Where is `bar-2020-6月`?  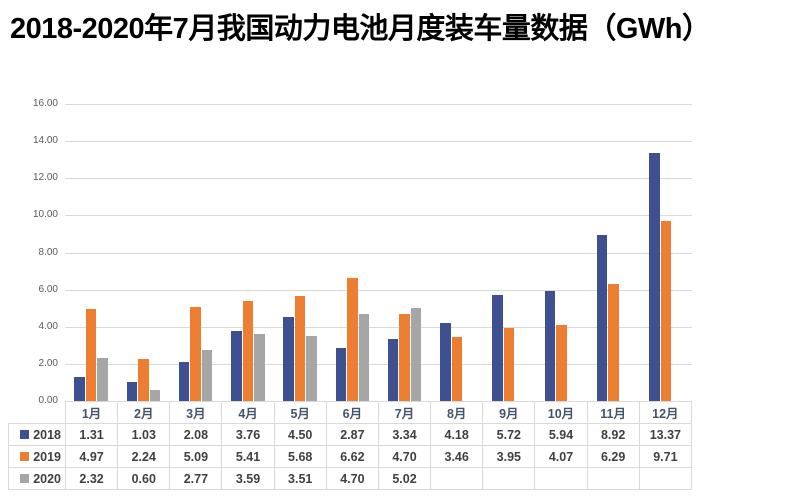 bar-2020-6月 is located at coordinates (364, 357).